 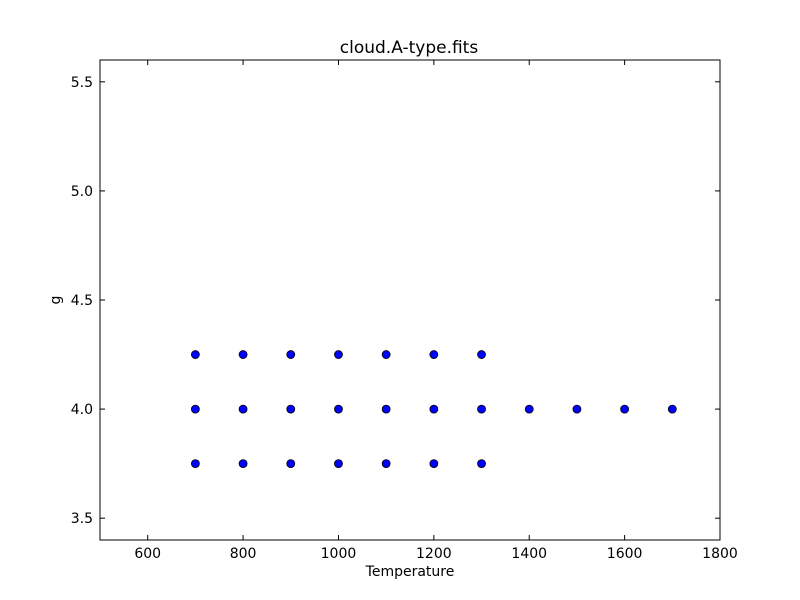 I want to click on x-tick-label: 800, so click(x=243, y=554).